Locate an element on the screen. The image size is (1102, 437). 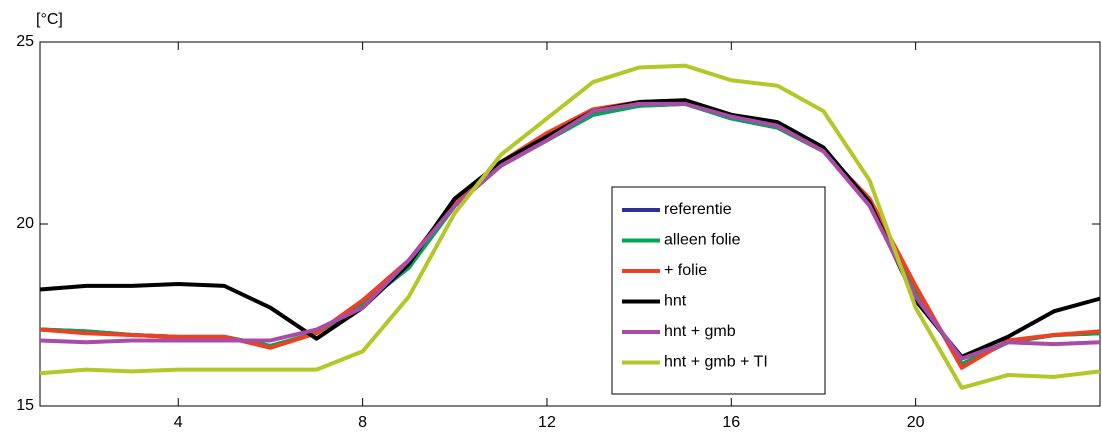
legend-label: referentie is located at coordinates (698, 209).